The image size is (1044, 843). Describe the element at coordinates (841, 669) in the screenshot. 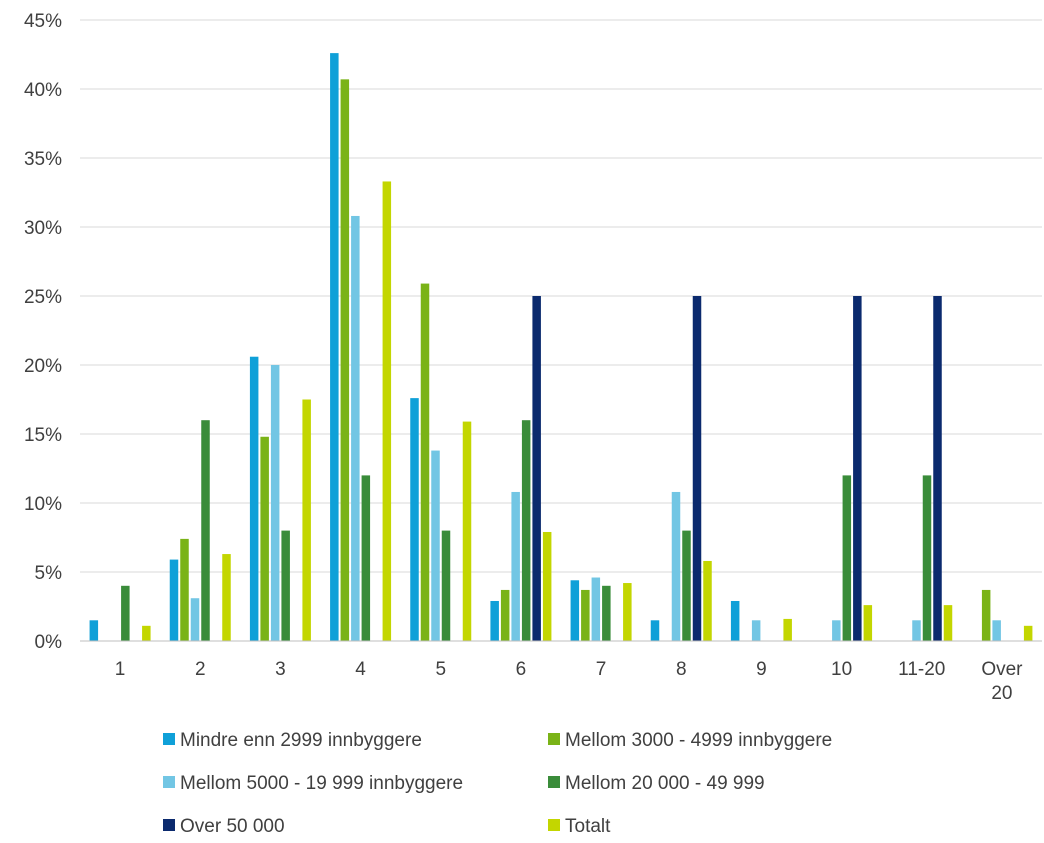

I see `x-tick-label: 10` at that location.